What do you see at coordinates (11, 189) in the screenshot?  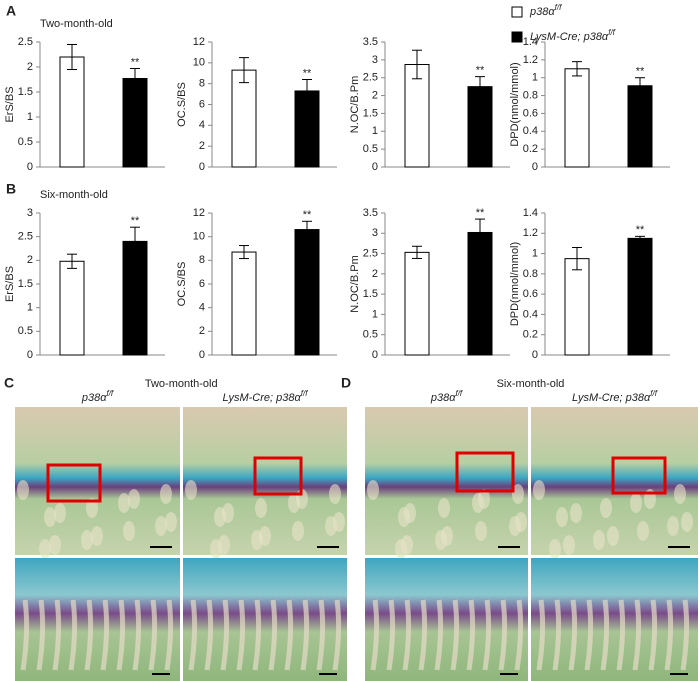 I see `panel-label: B` at bounding box center [11, 189].